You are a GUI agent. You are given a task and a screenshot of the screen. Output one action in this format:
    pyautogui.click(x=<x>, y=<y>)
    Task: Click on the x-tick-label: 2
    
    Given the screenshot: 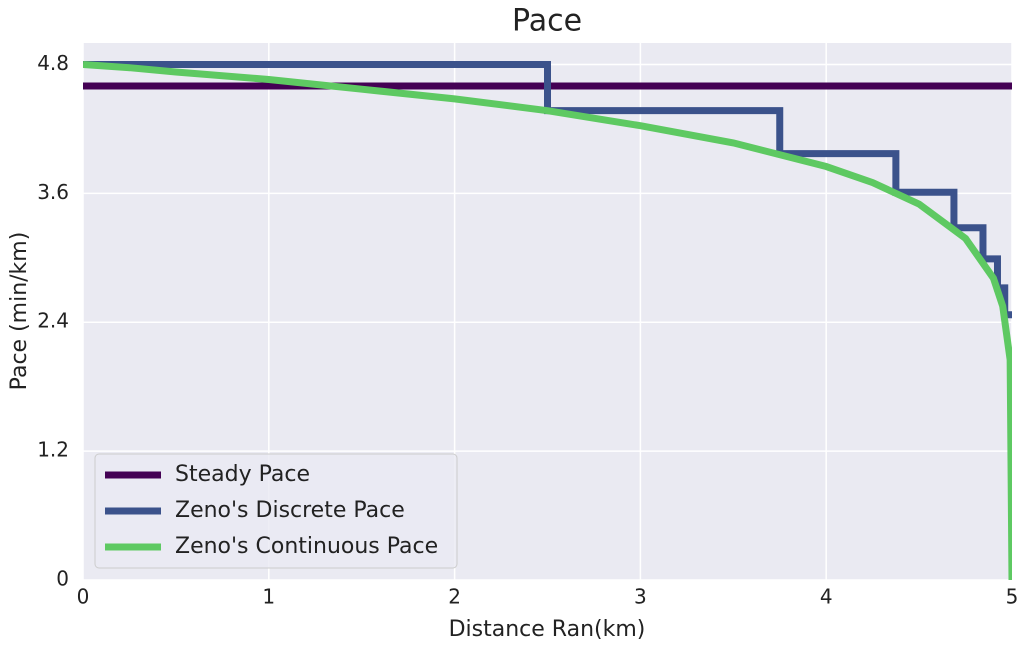 What is the action you would take?
    pyautogui.click(x=454, y=597)
    